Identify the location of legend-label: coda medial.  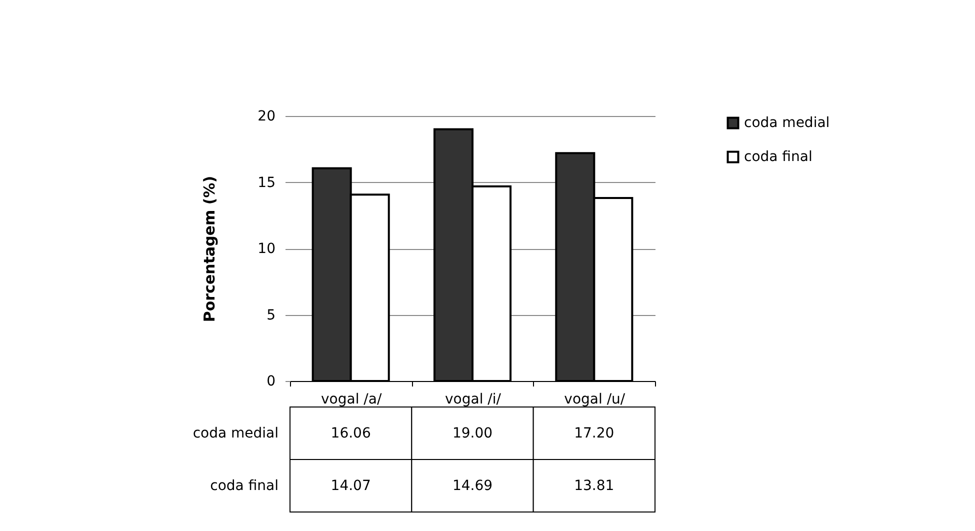
(787, 123).